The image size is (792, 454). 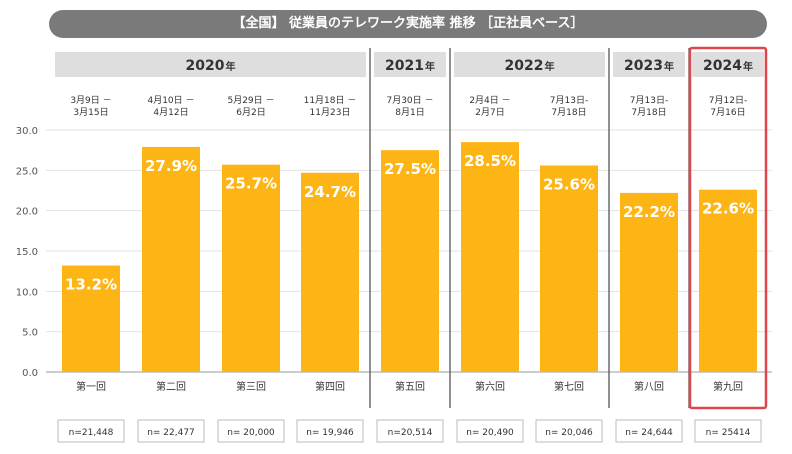 I want to click on y-tick-label: 5.0, so click(x=30, y=333).